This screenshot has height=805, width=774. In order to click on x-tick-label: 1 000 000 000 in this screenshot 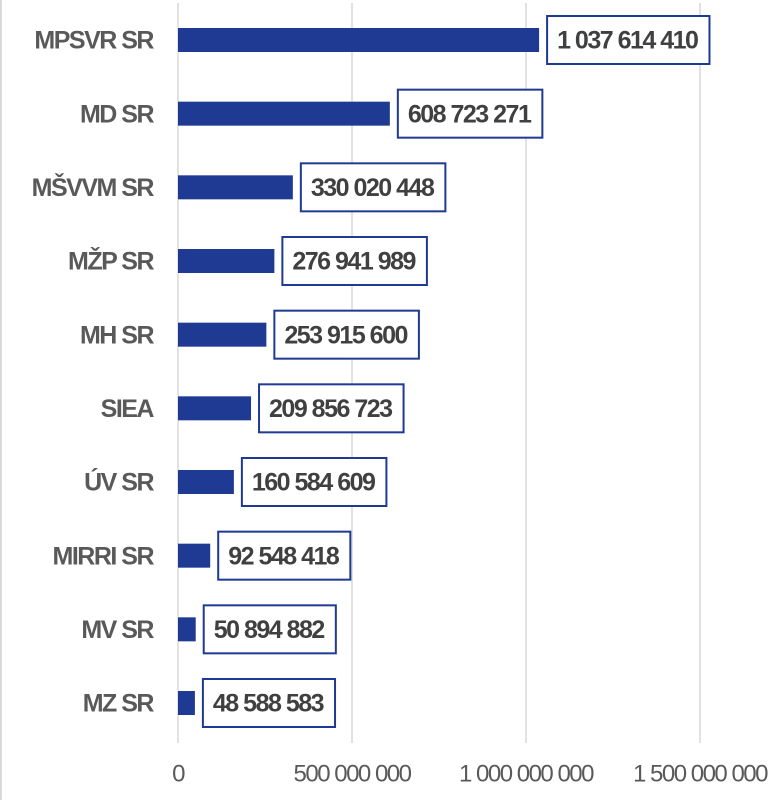, I will do `click(526, 773)`.